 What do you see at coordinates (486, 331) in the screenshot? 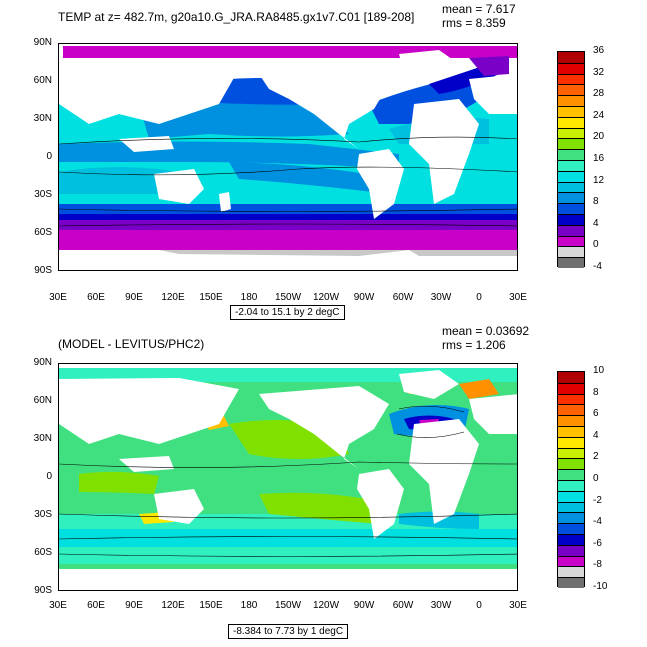
I see `mean-value: mean = 0.03692` at bounding box center [486, 331].